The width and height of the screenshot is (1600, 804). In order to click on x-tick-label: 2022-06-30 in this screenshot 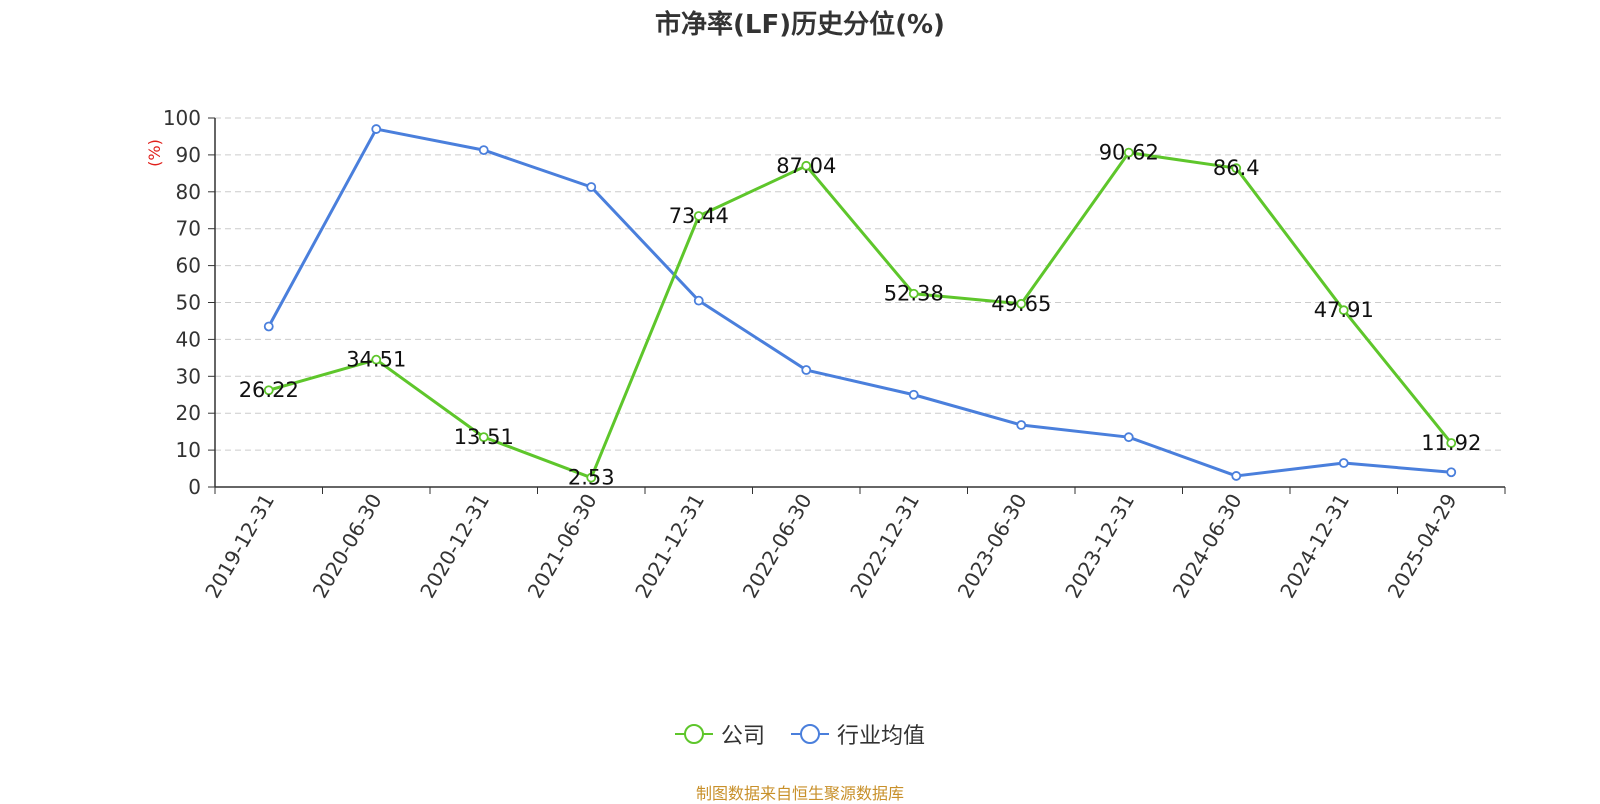, I will do `click(777, 546)`.